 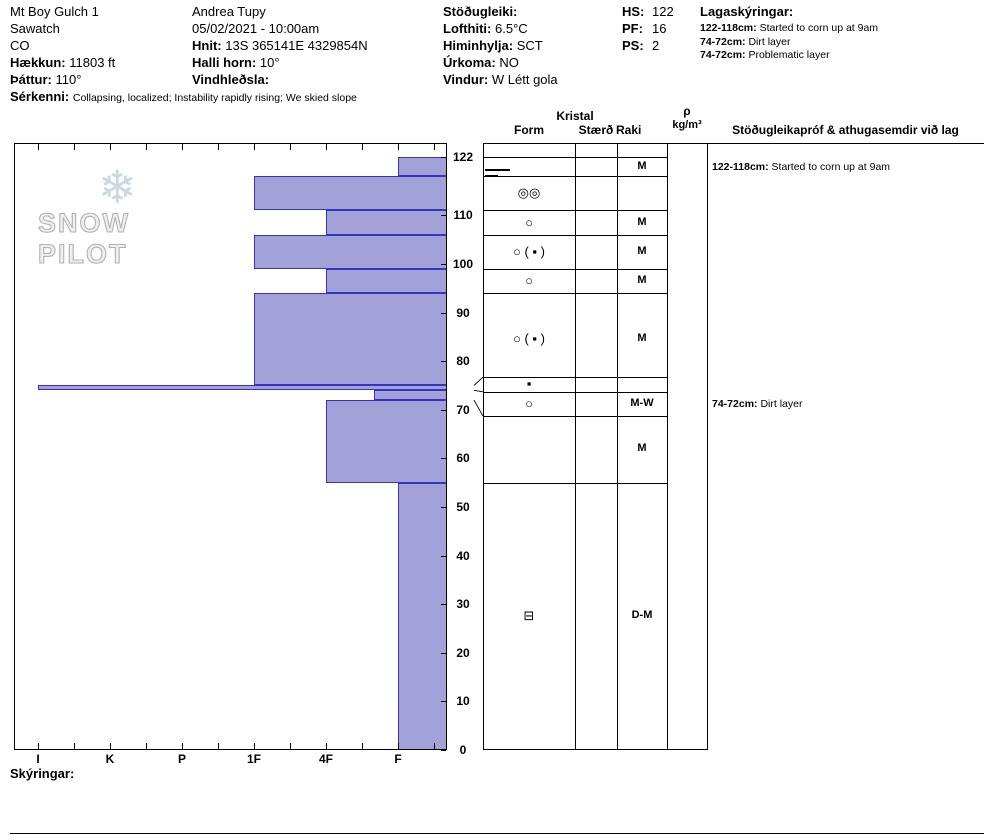 What do you see at coordinates (497, 833) in the screenshot?
I see `footer-rule` at bounding box center [497, 833].